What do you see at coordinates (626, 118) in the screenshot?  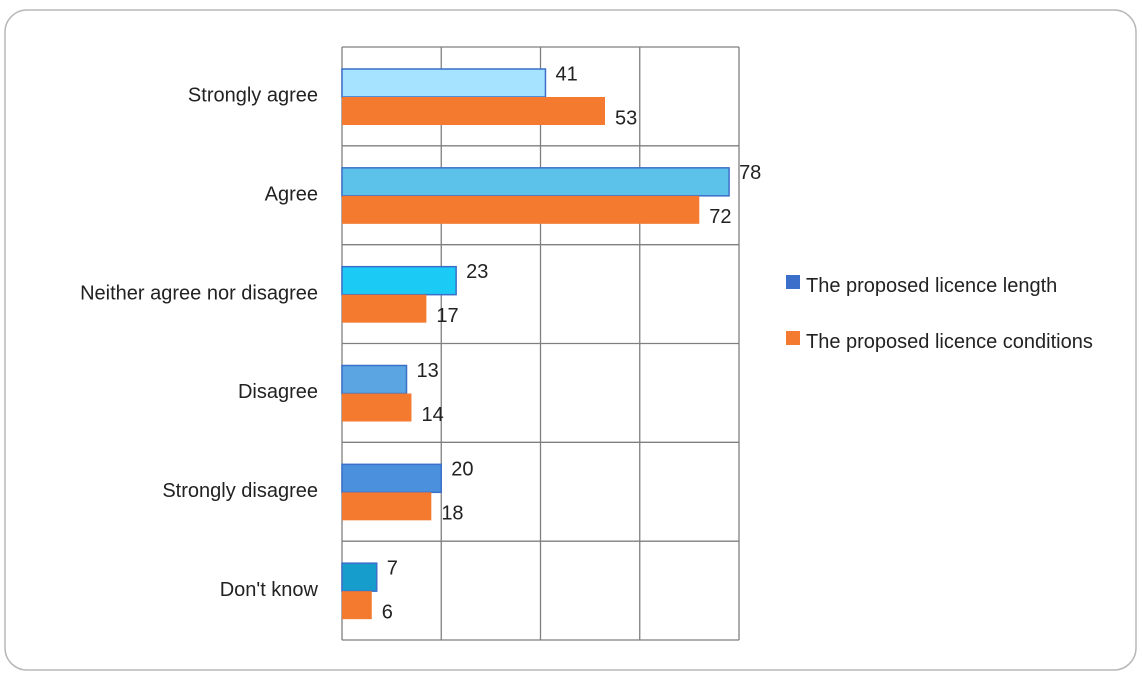 I see `data-label: 53` at bounding box center [626, 118].